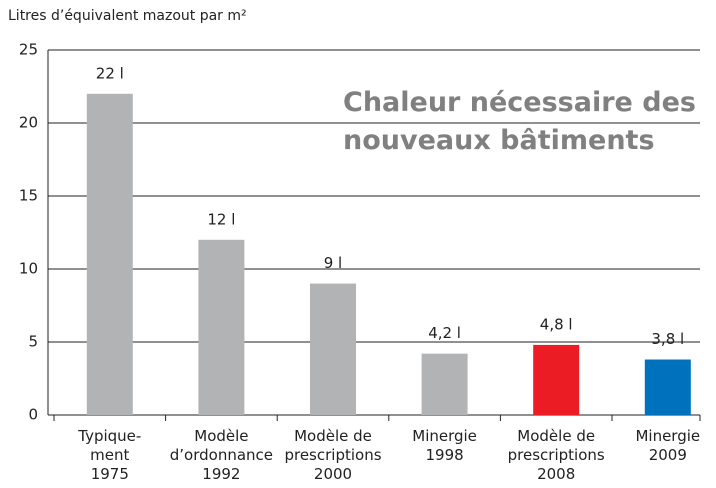  What do you see at coordinates (444, 333) in the screenshot?
I see `value-label: 4,2 l` at bounding box center [444, 333].